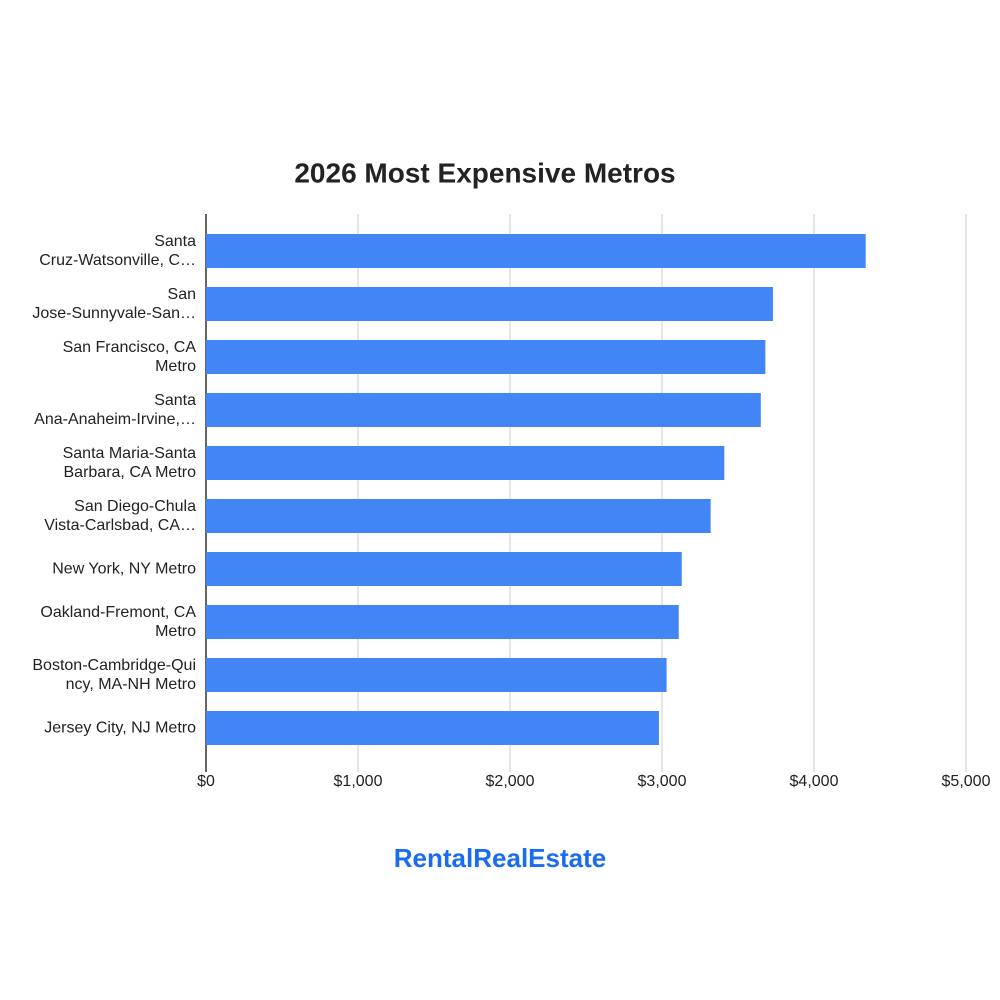  Describe the element at coordinates (814, 781) in the screenshot. I see `x-tick-label: $4,000` at that location.